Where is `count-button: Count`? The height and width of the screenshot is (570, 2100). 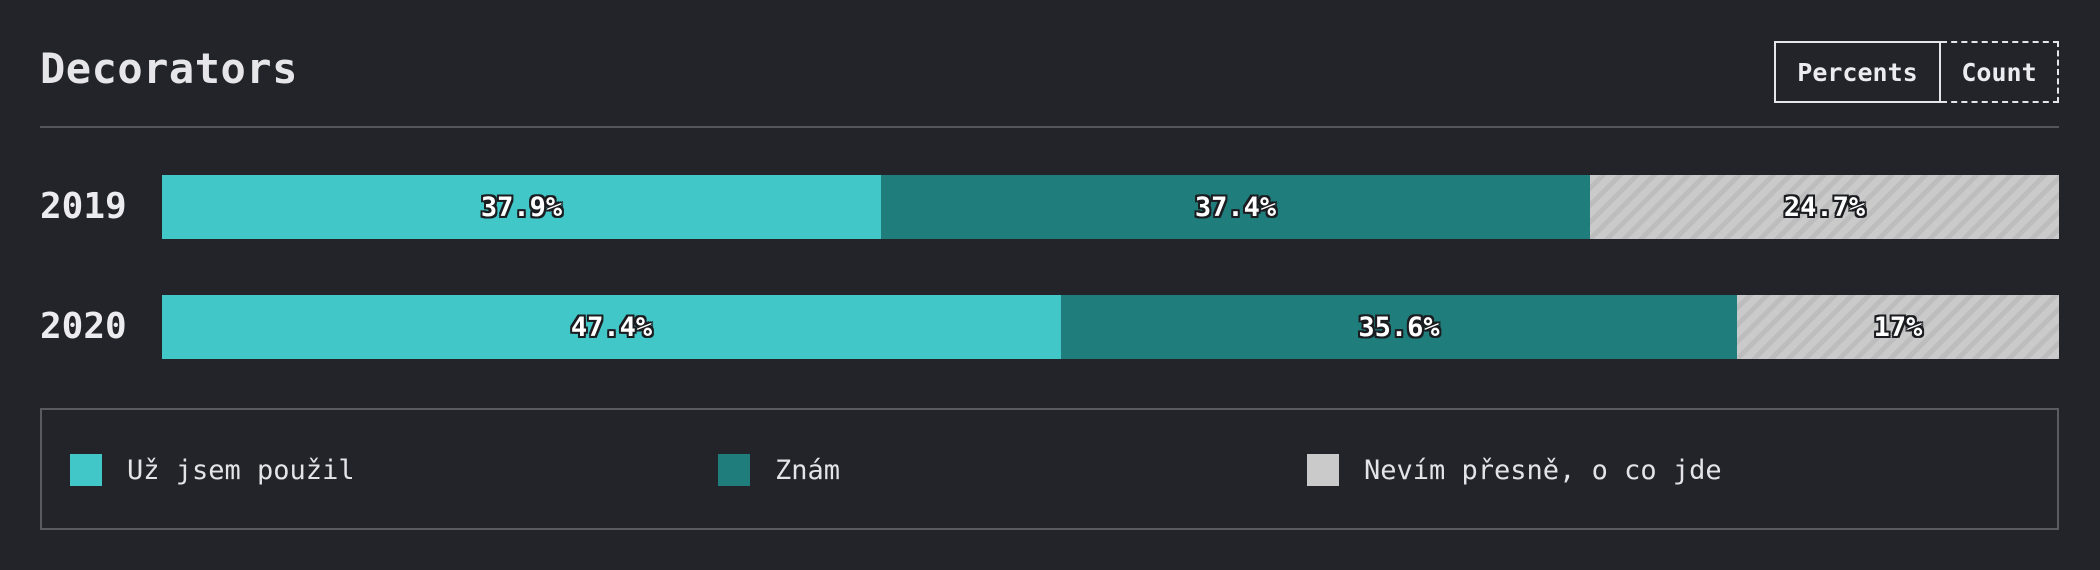 count-button: Count is located at coordinates (2000, 72).